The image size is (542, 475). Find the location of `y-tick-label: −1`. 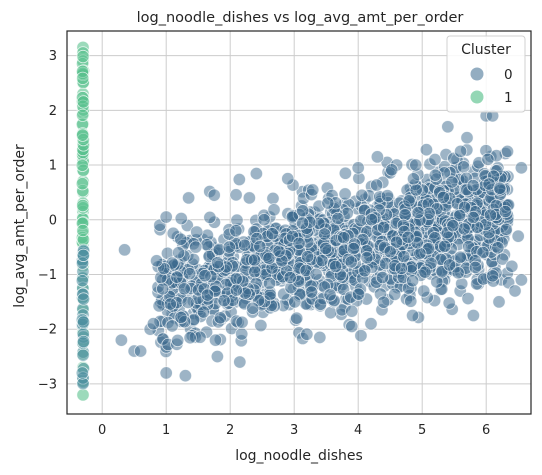

y-tick-label: −1 is located at coordinates (47, 275).